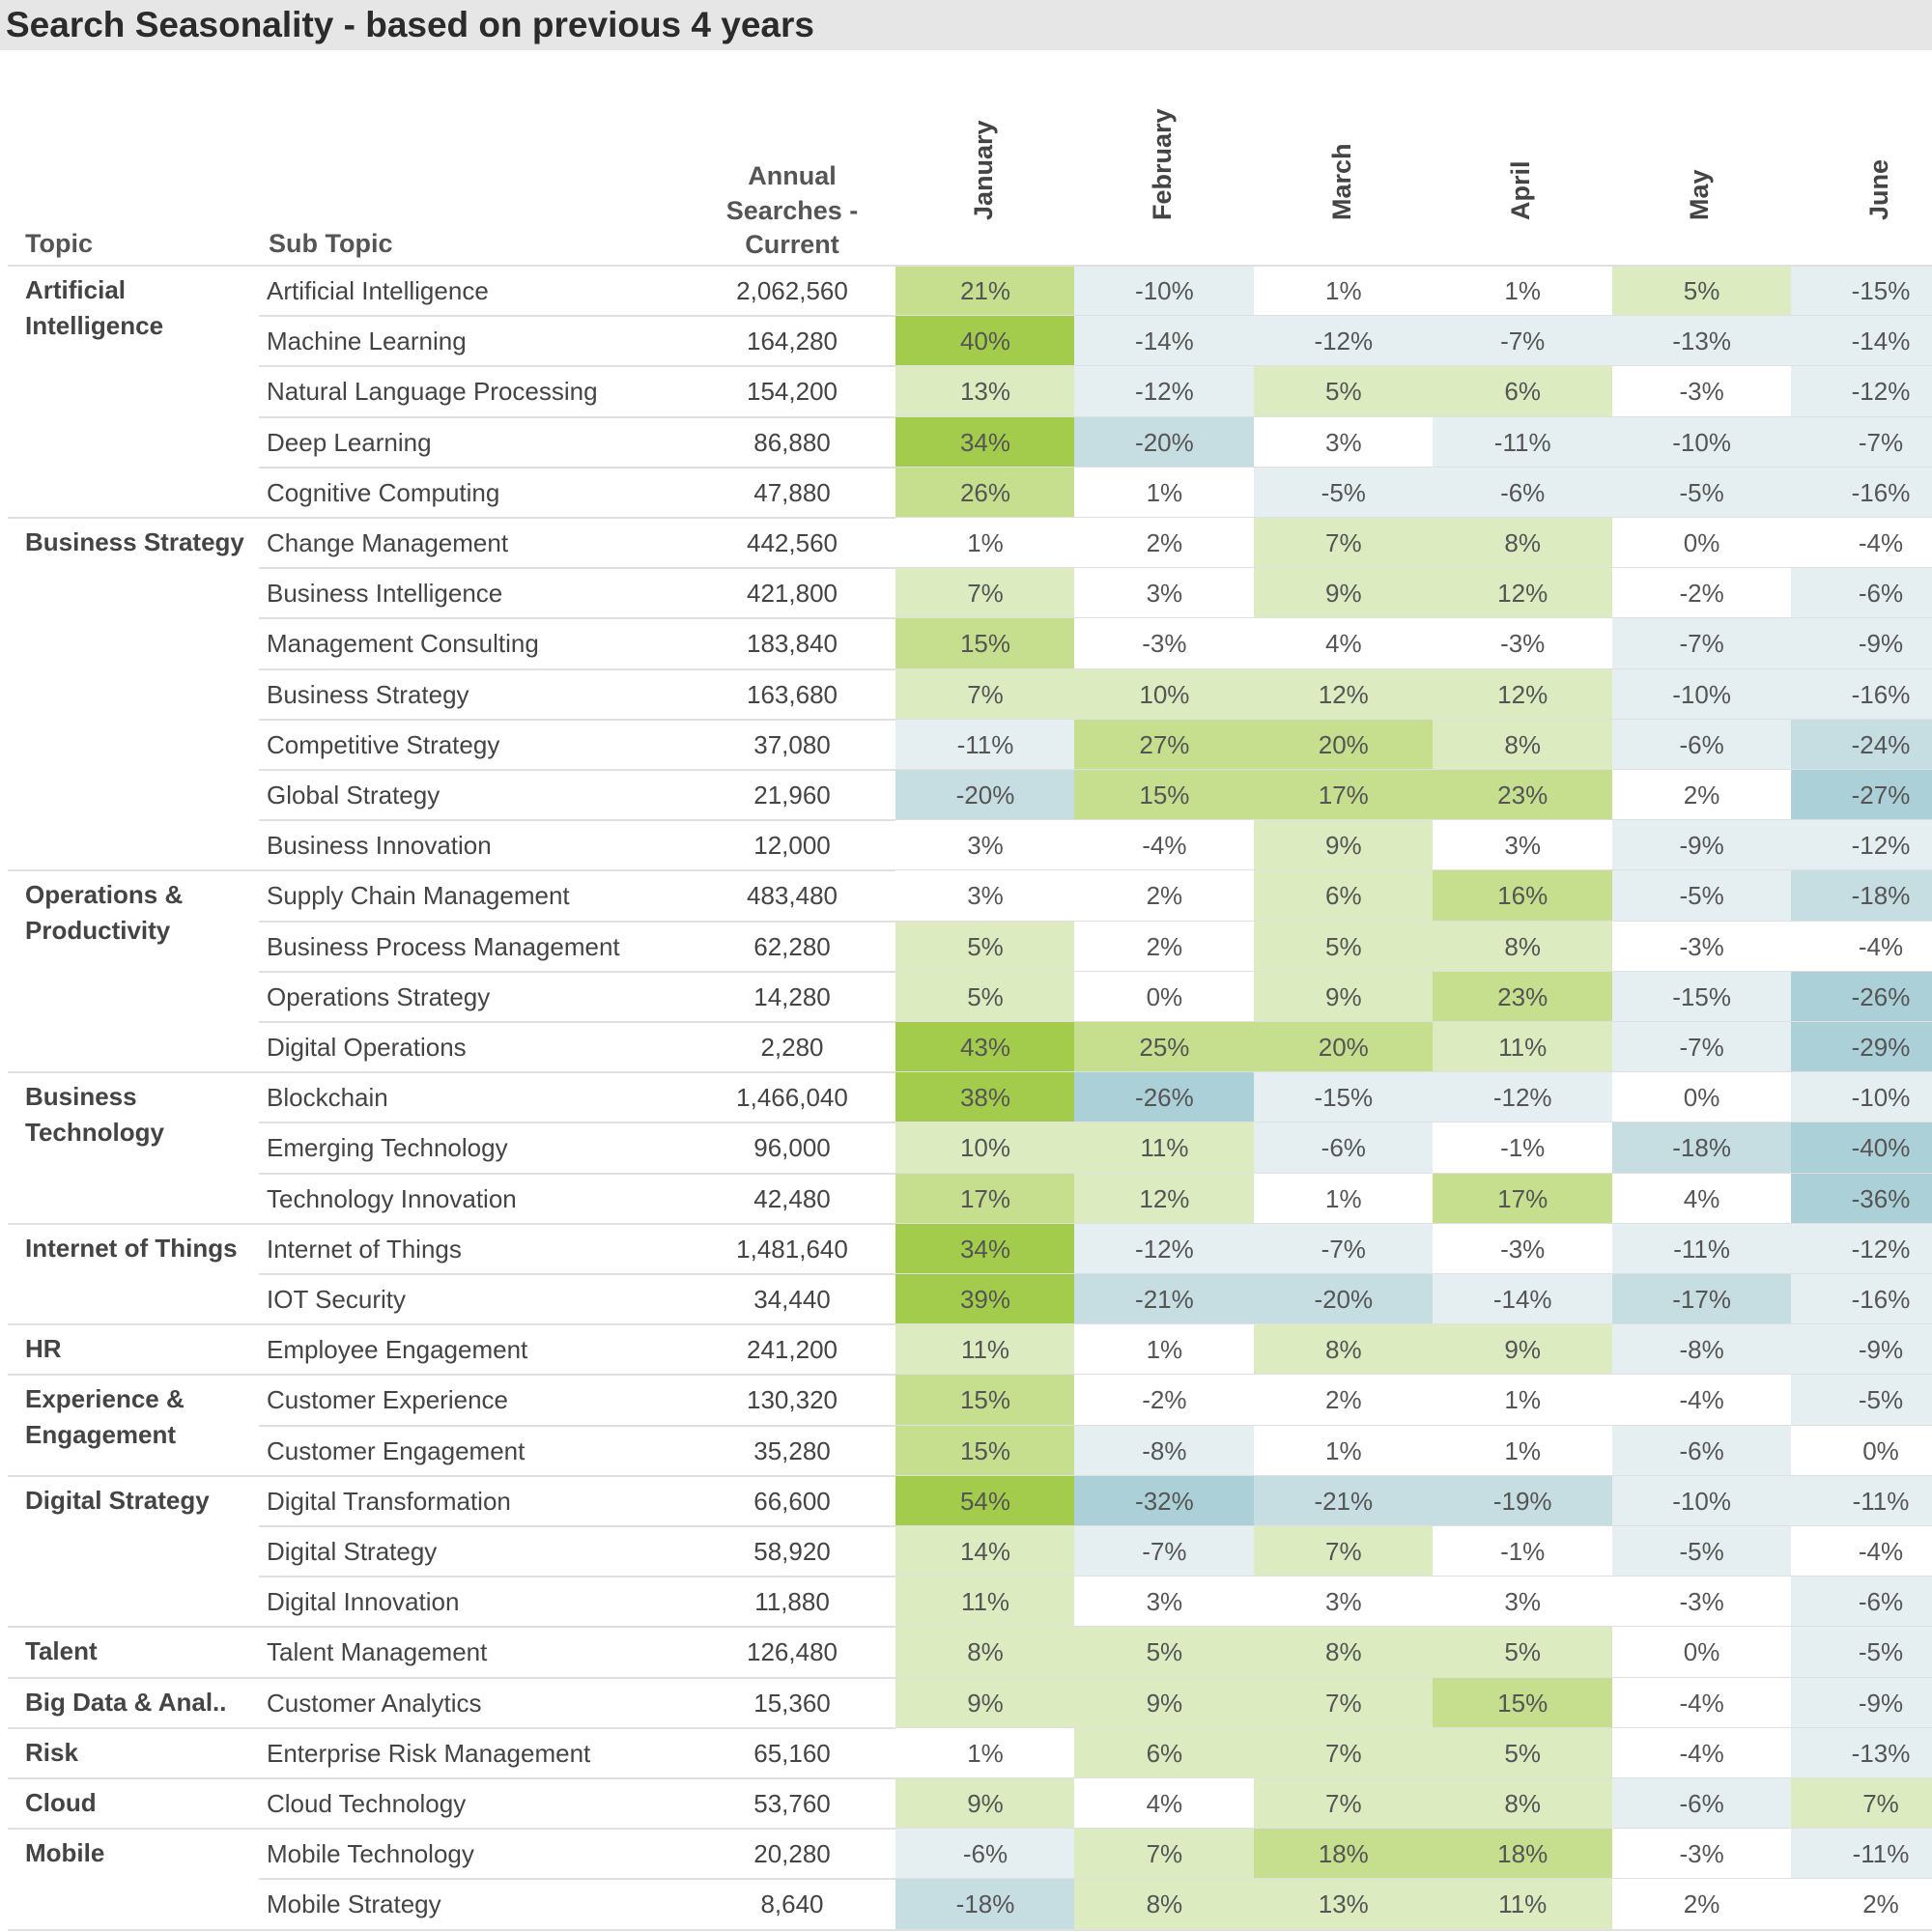  What do you see at coordinates (970, 266) in the screenshot?
I see `header-separator` at bounding box center [970, 266].